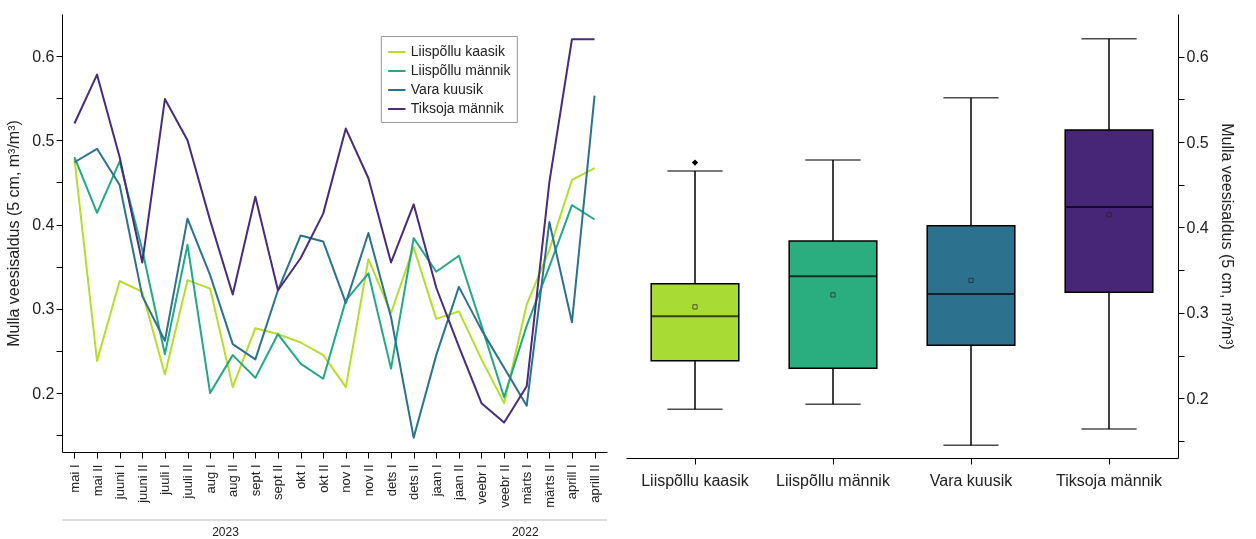 Image resolution: width=1256 pixels, height=539 pixels. What do you see at coordinates (459, 482) in the screenshot?
I see `x-tick-label: jaan II` at bounding box center [459, 482].